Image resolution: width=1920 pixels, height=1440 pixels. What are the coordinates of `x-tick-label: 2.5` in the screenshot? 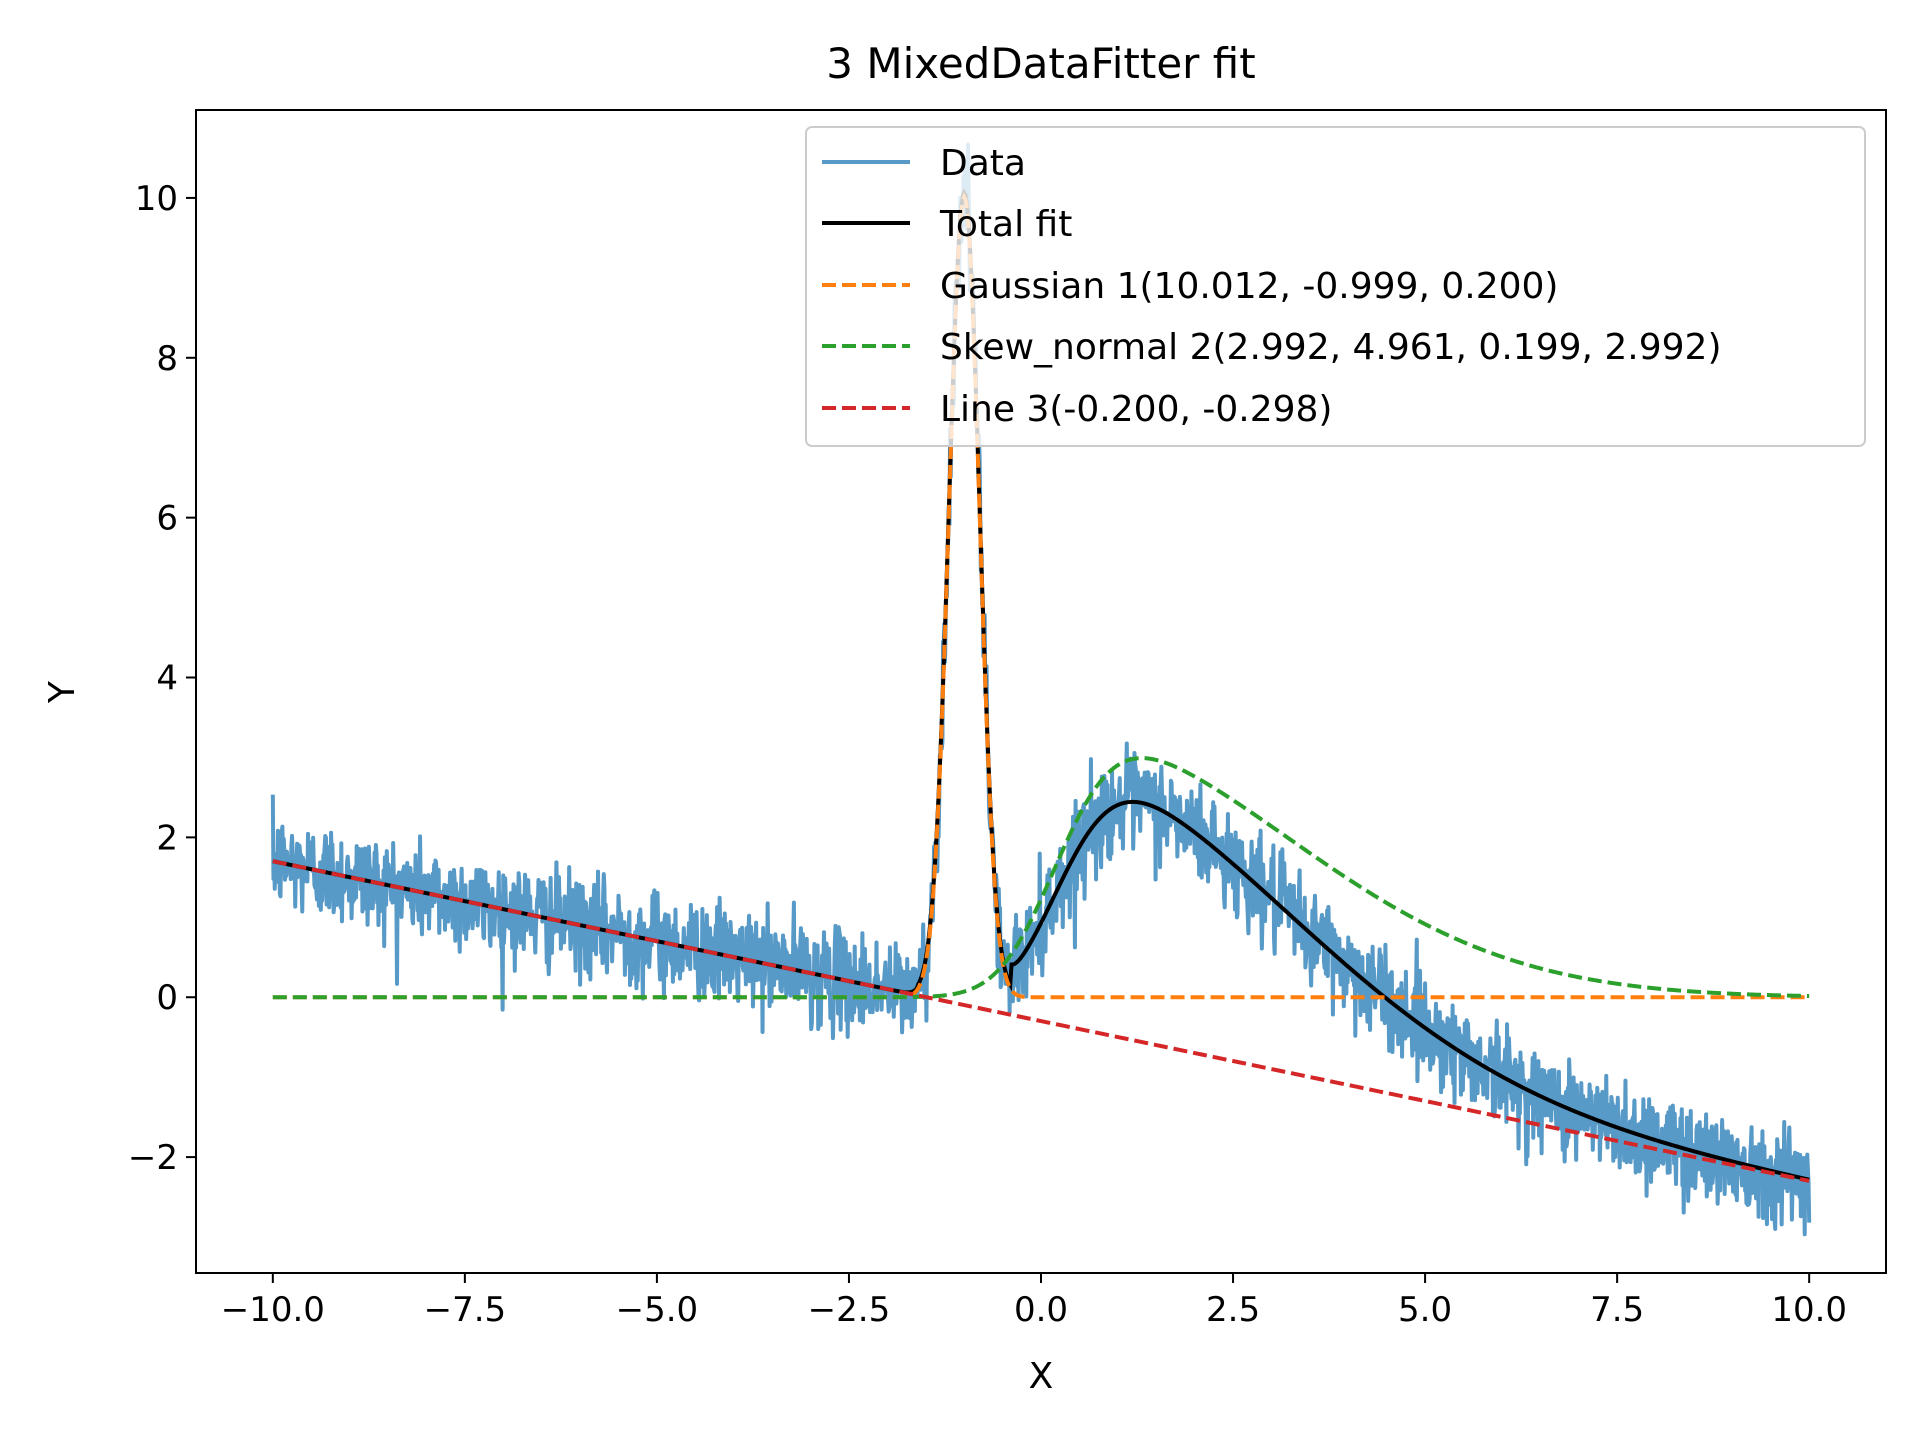 It's located at (1233, 1310).